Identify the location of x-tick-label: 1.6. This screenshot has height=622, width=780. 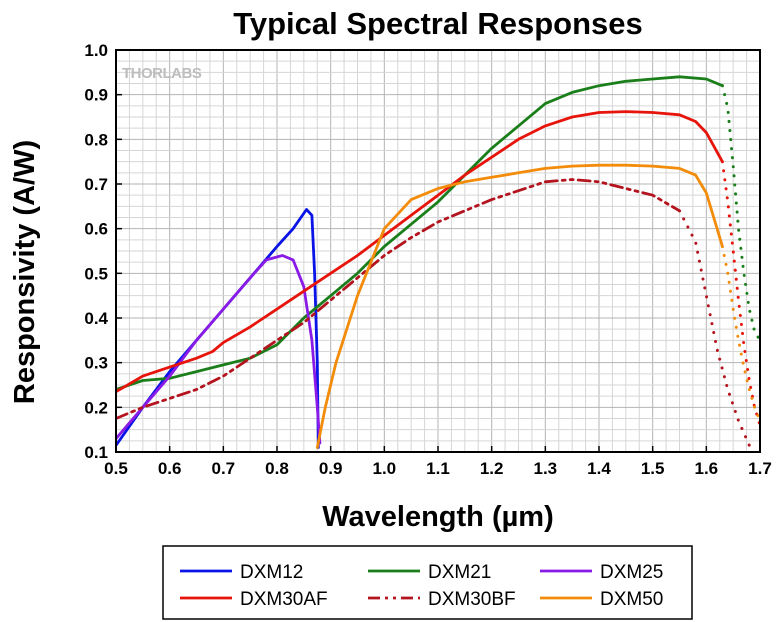
(707, 468).